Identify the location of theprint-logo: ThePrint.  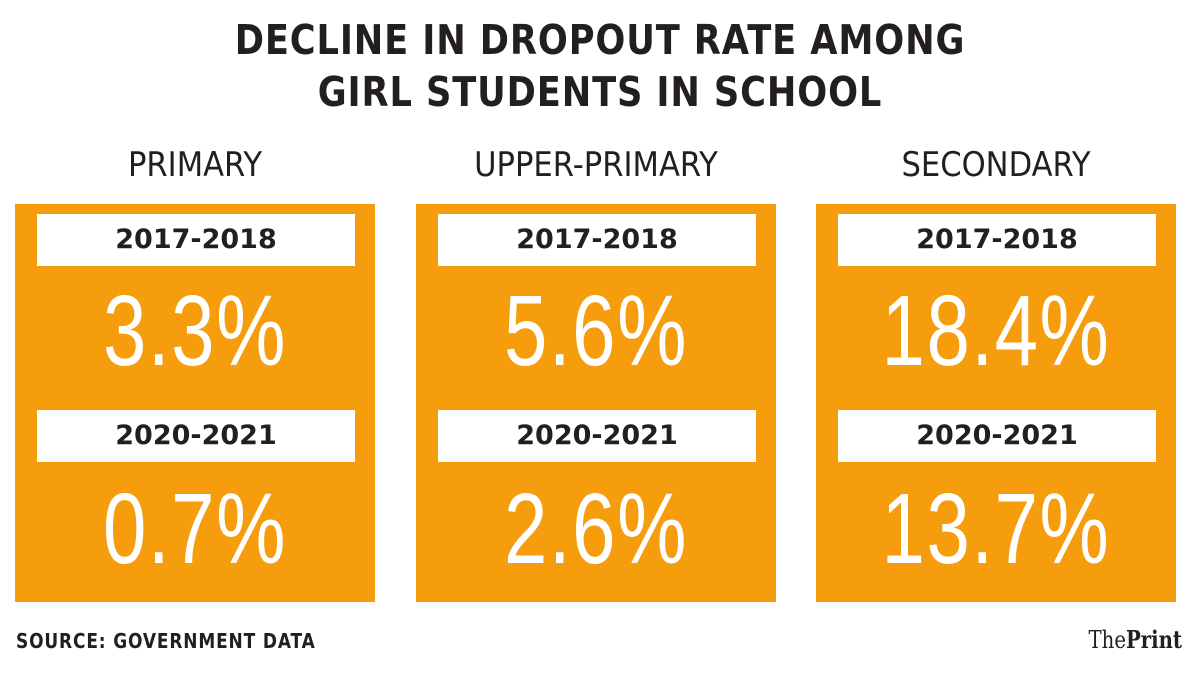
(1135, 640).